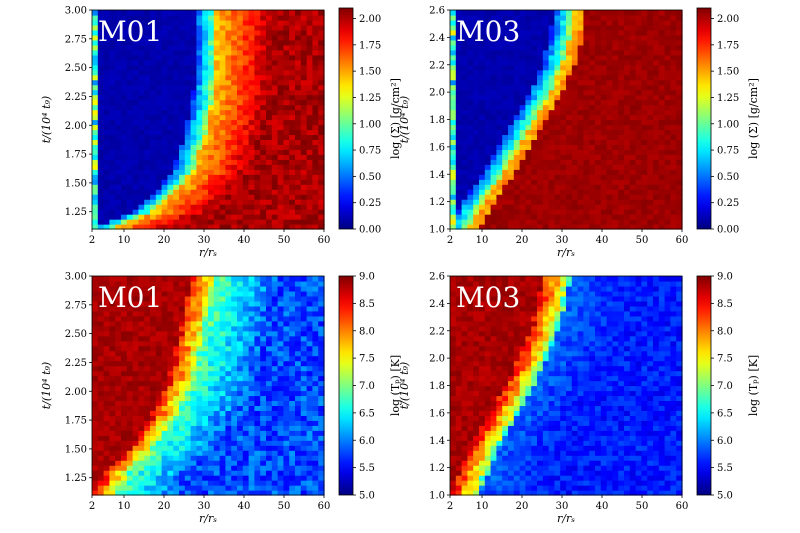 This screenshot has width=800, height=533. I want to click on heatmap-cells, so click(208, 386).